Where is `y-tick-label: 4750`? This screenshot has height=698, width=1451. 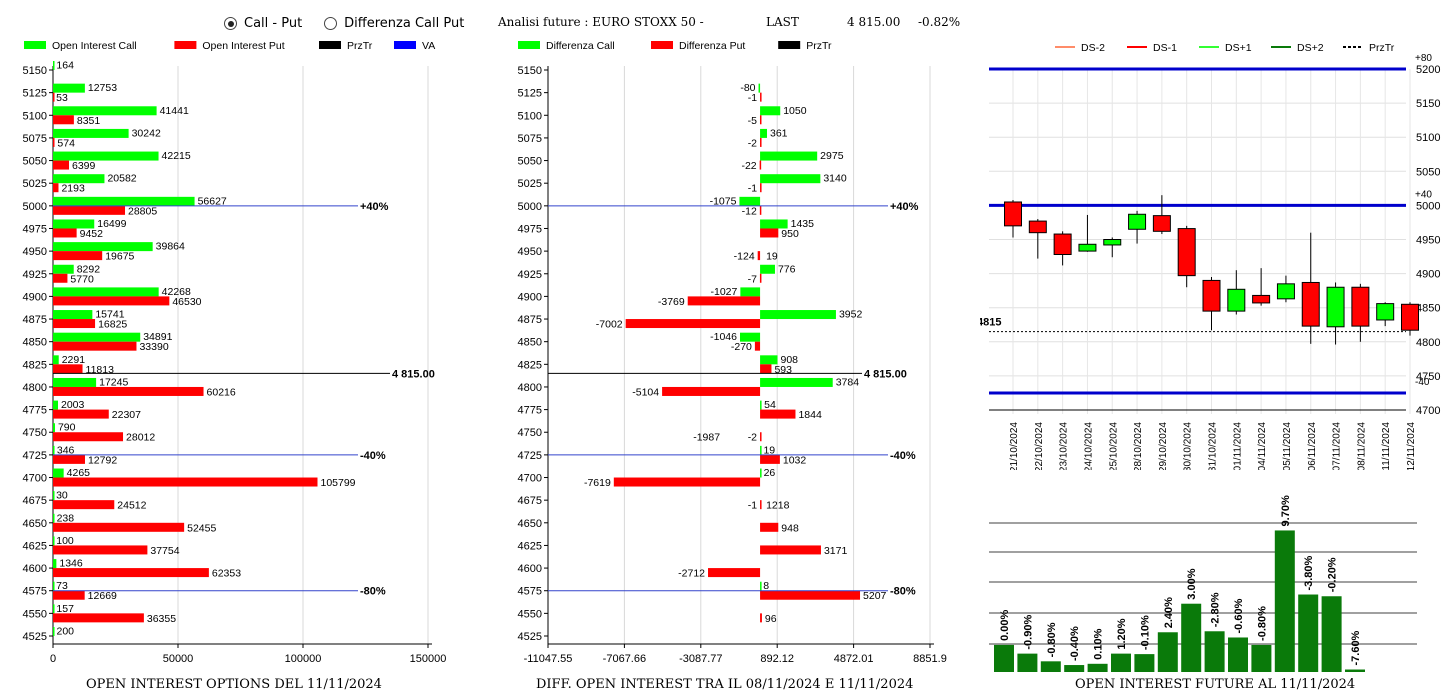
y-tick-label: 4750 is located at coordinates (35, 433).